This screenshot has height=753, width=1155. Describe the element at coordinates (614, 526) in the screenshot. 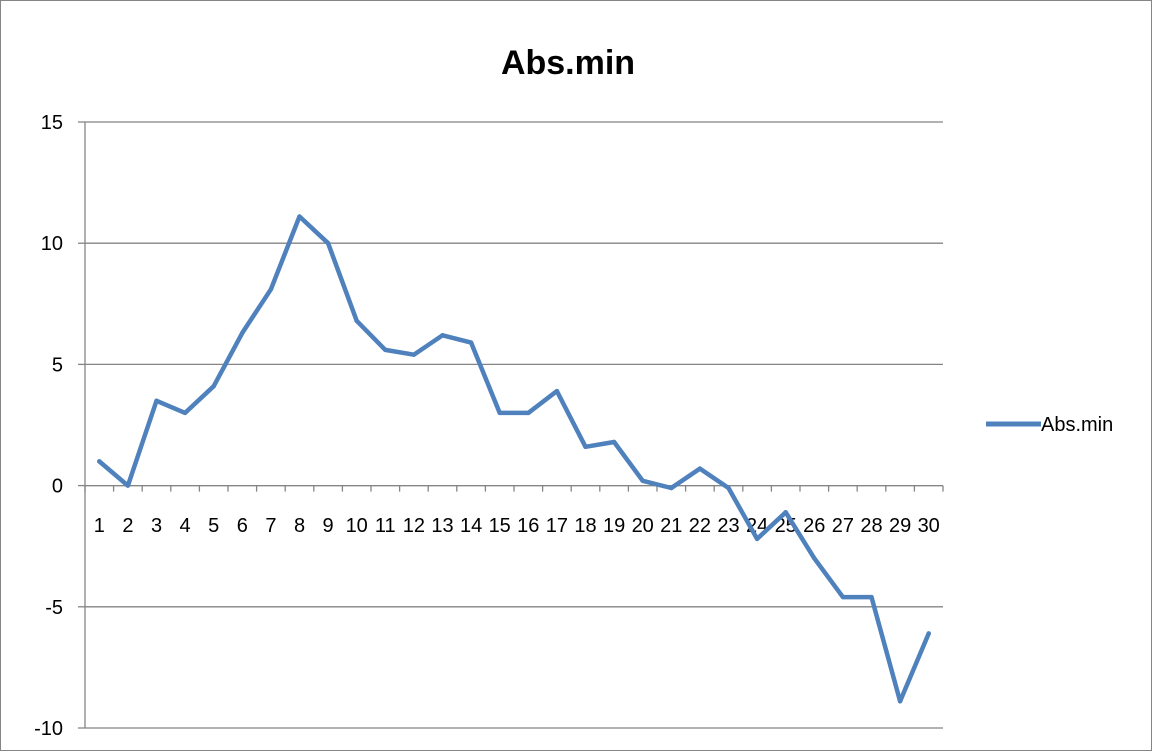

I see `x-tick-label: 19` at that location.